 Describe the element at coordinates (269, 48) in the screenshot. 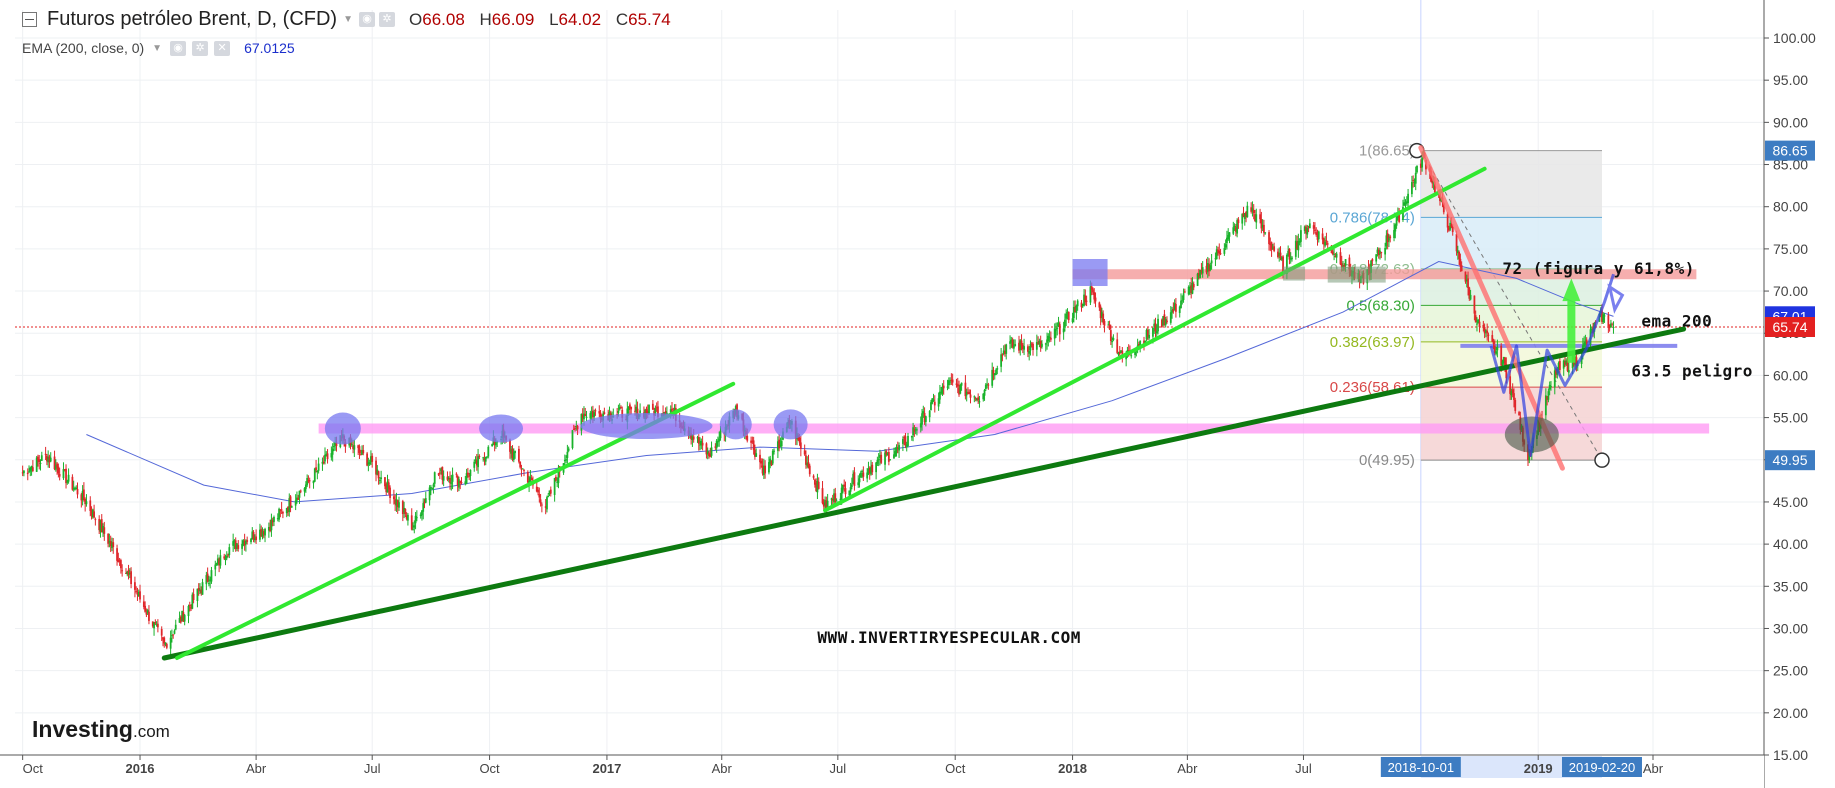

I see `indicator-value: 67.0125` at that location.